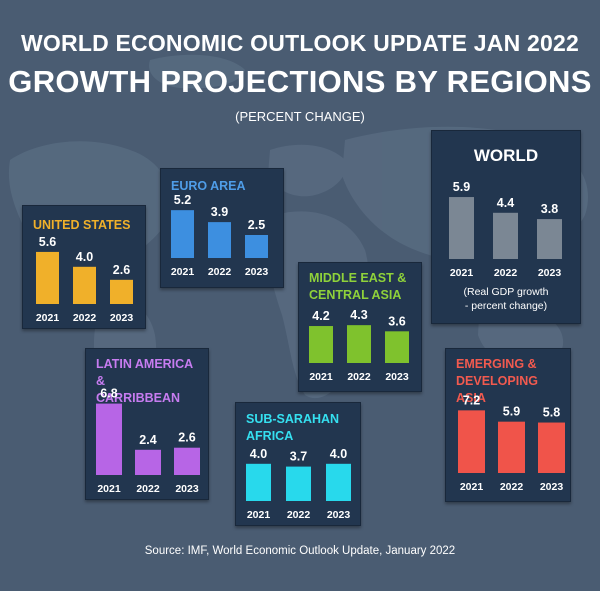 This screenshot has width=600, height=591. I want to click on value-label-2023: 3.6, so click(396, 321).